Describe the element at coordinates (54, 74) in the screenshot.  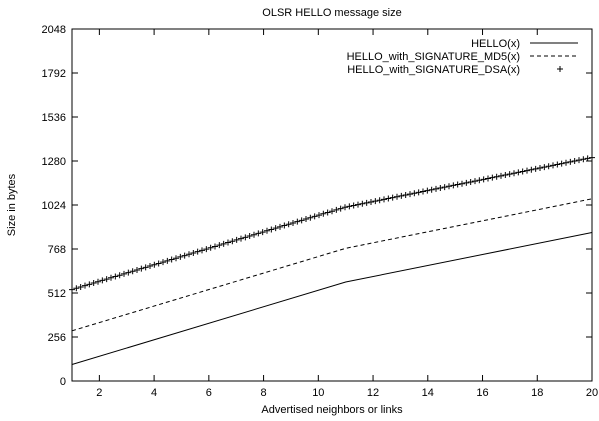
I see `y-tick-label: 1792` at that location.